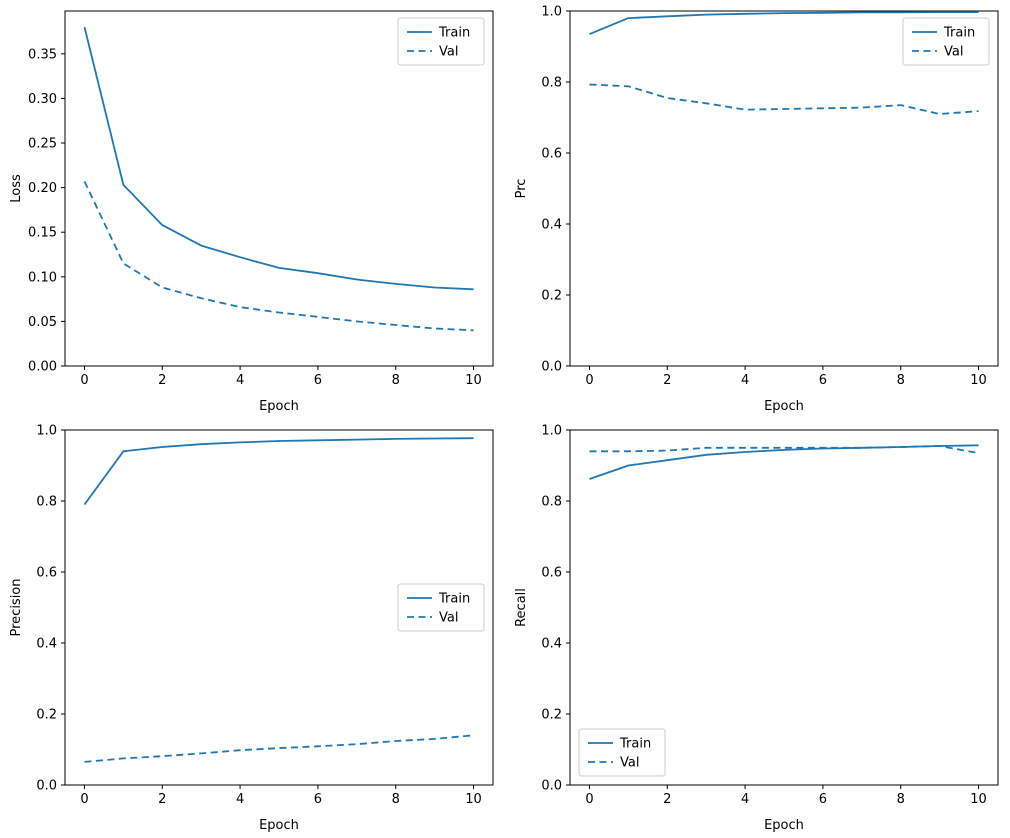 This screenshot has width=1010, height=838. What do you see at coordinates (42, 367) in the screenshot?
I see `svg-text: 0.00` at bounding box center [42, 367].